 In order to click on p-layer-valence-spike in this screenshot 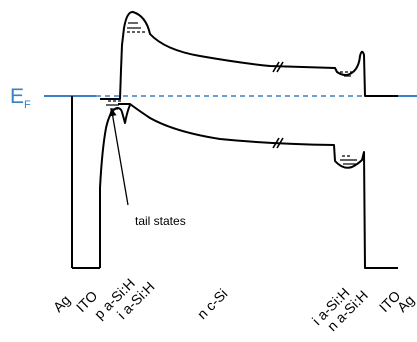, I will do `click(115, 186)`.